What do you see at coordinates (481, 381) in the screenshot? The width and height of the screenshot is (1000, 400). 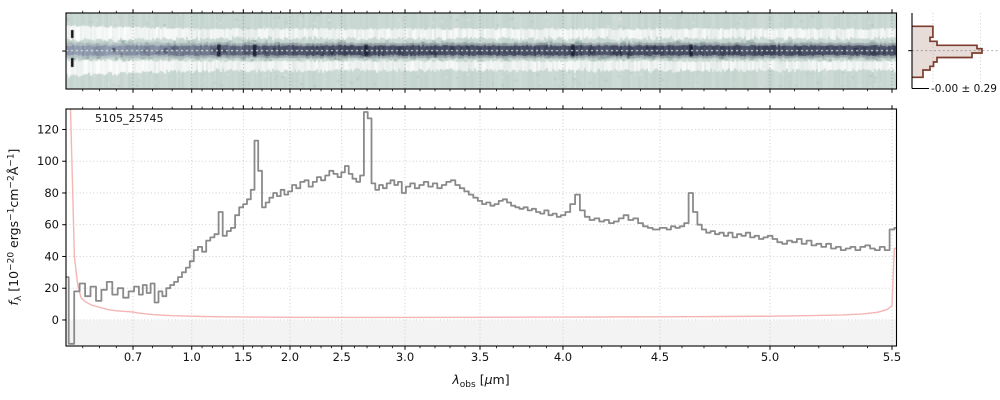 I see `x-axis-label: λobs [μm]` at bounding box center [481, 381].